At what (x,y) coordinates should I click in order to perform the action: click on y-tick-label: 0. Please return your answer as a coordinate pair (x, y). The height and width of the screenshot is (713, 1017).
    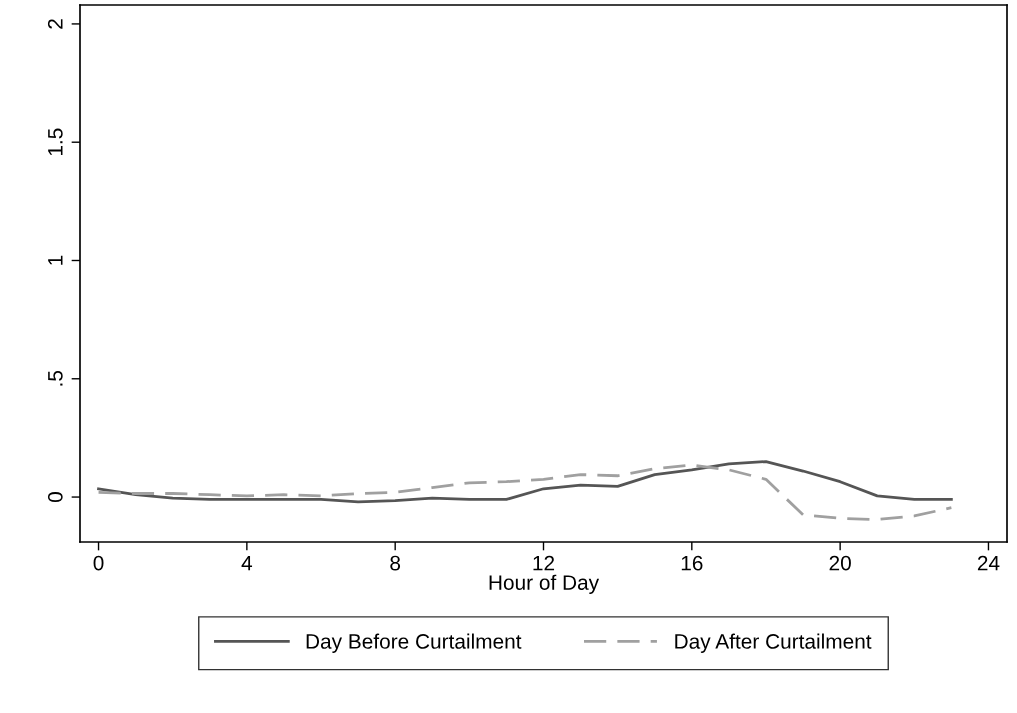
    Looking at the image, I should click on (55, 497).